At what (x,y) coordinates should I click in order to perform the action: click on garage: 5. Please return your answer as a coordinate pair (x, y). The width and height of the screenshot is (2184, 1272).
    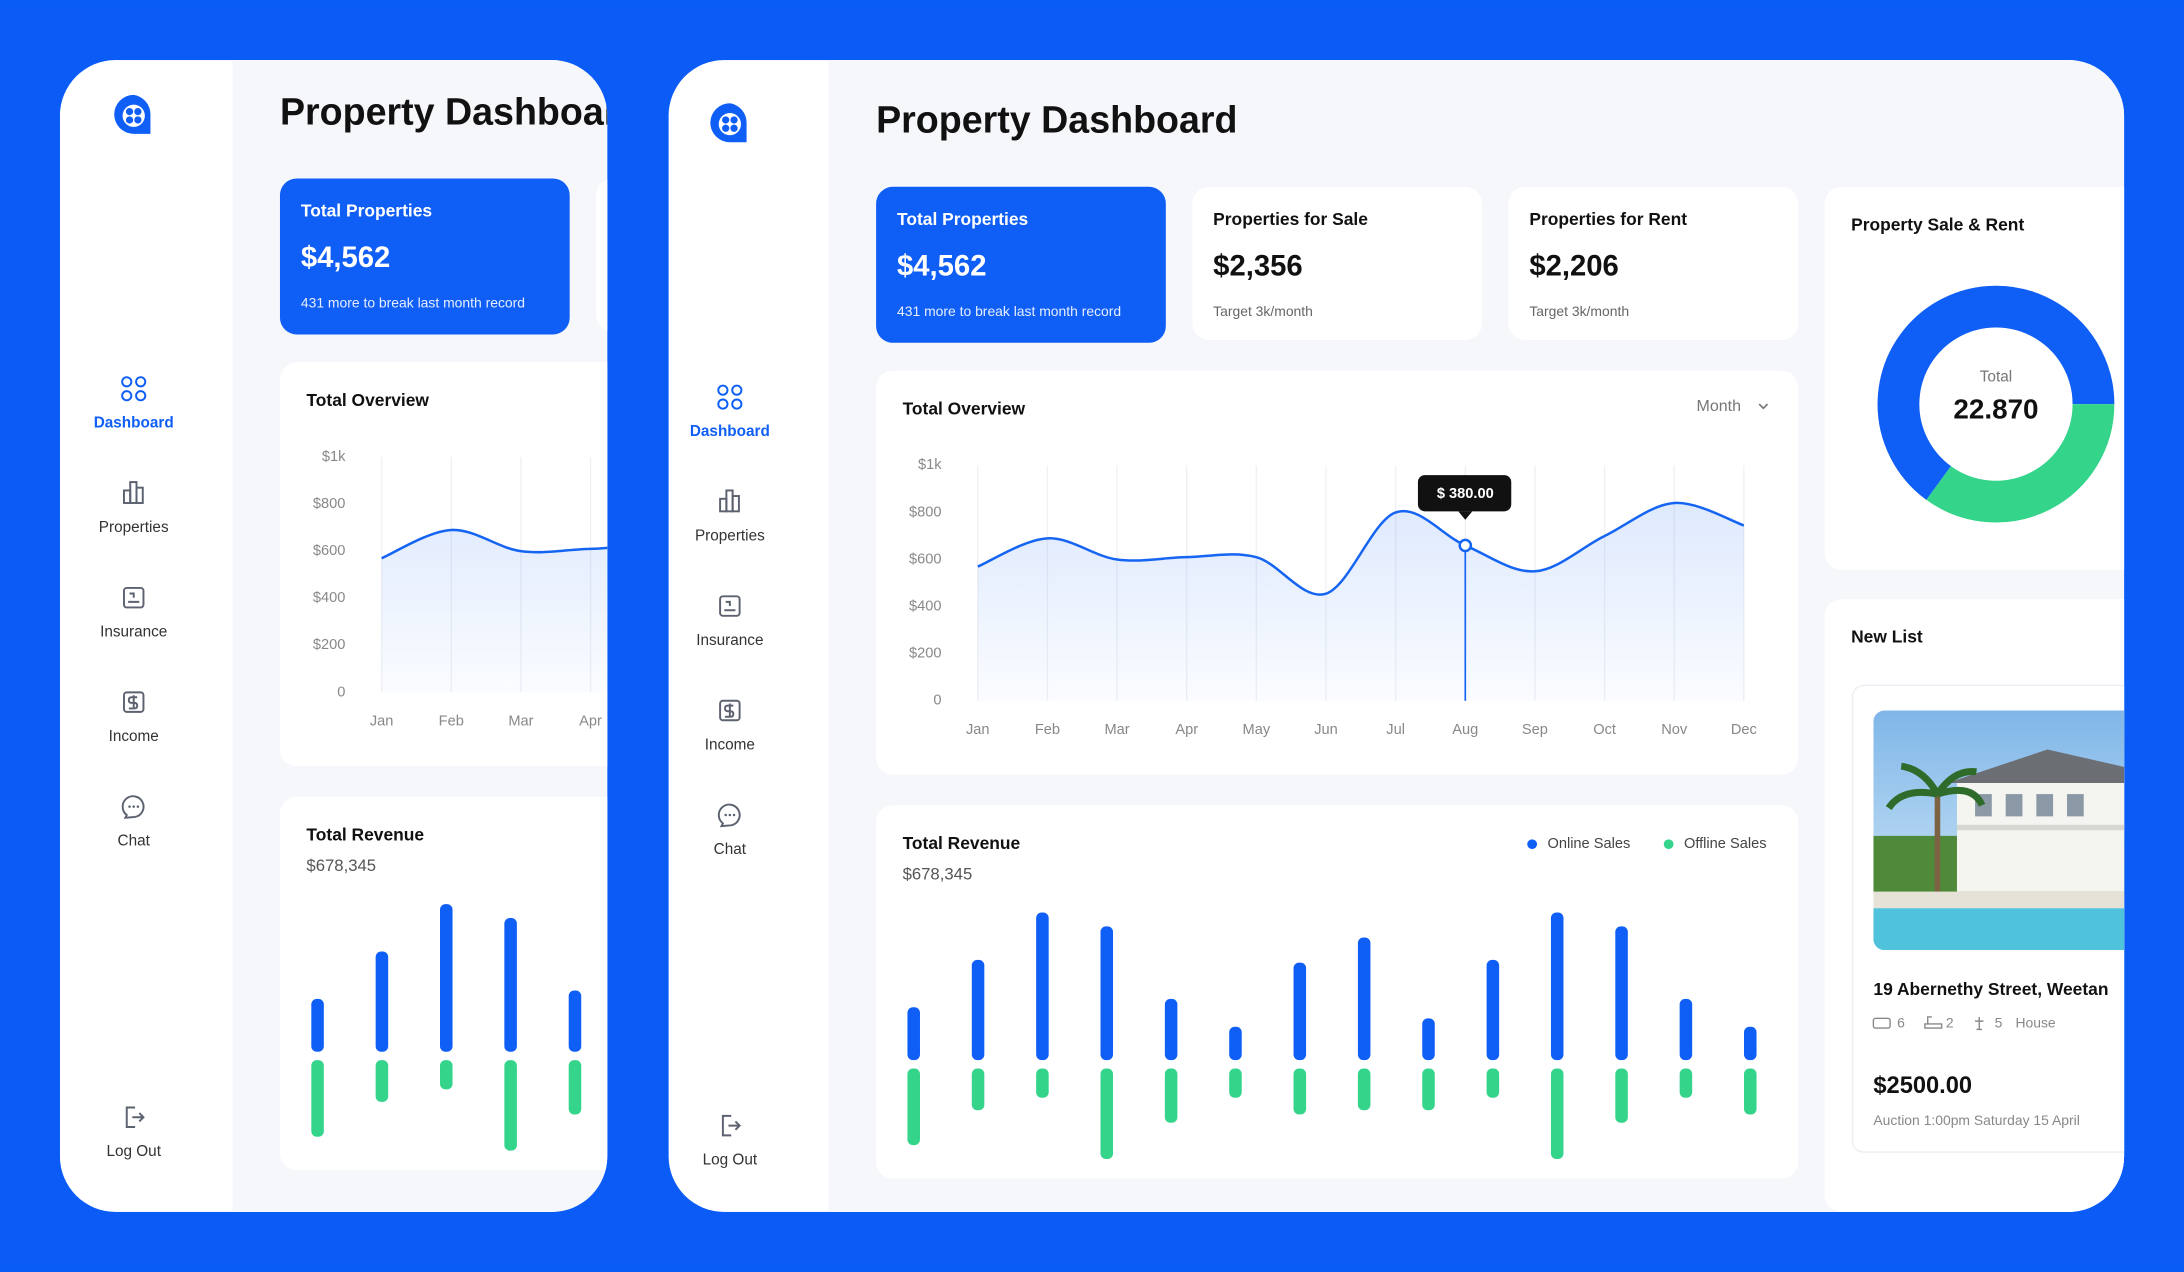
    Looking at the image, I should click on (1999, 1023).